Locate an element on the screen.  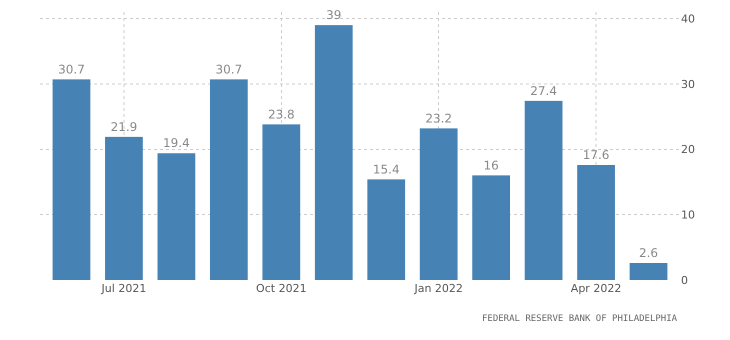
x-tick-label: Oct 2021 is located at coordinates (281, 288).